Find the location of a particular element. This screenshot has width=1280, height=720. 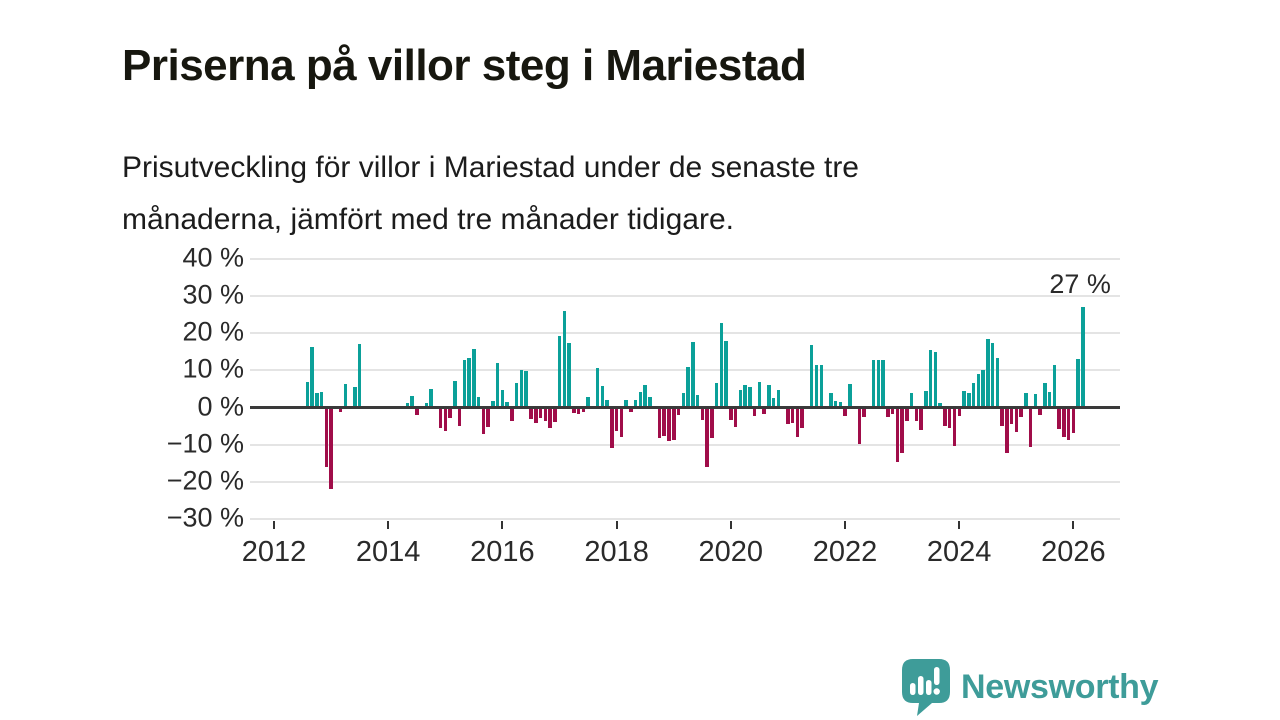

y-axis-label: −30 % is located at coordinates (205, 517).